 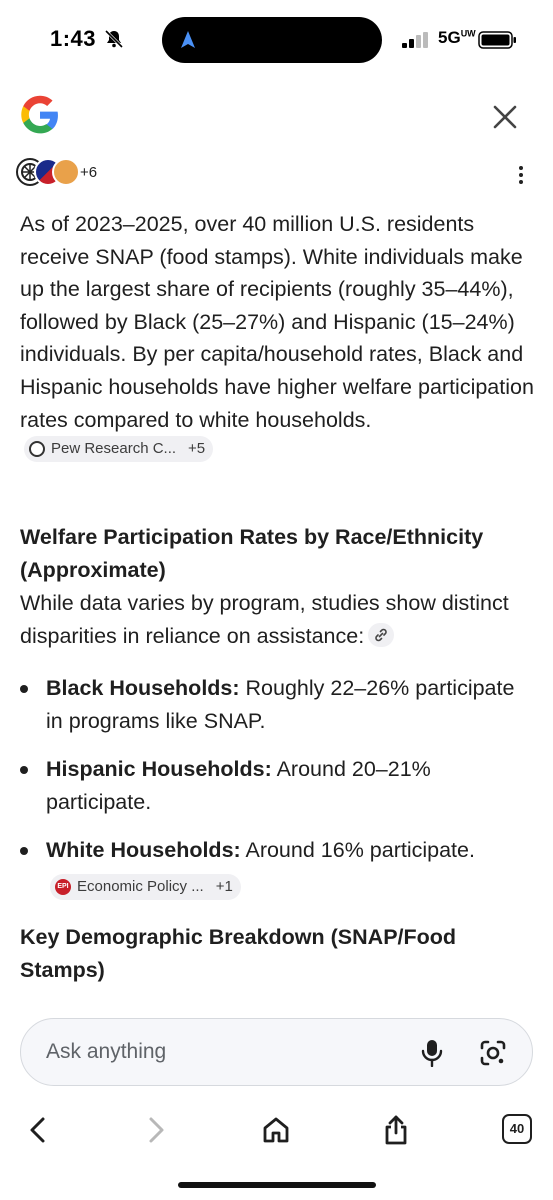 I want to click on bullet-bold: Hispanic Households:, so click(x=159, y=769).